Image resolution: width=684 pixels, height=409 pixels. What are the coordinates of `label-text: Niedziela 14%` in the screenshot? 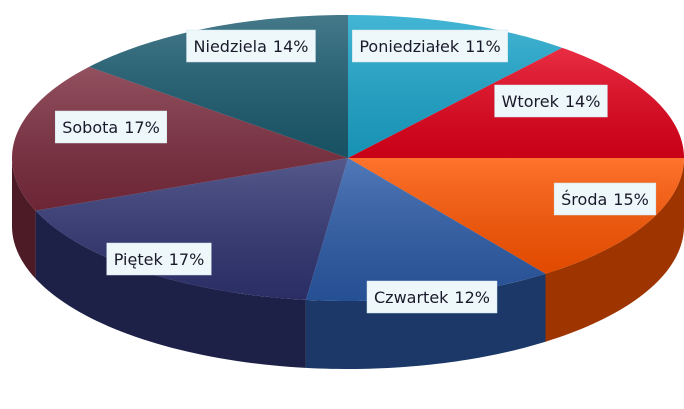 It's located at (251, 46).